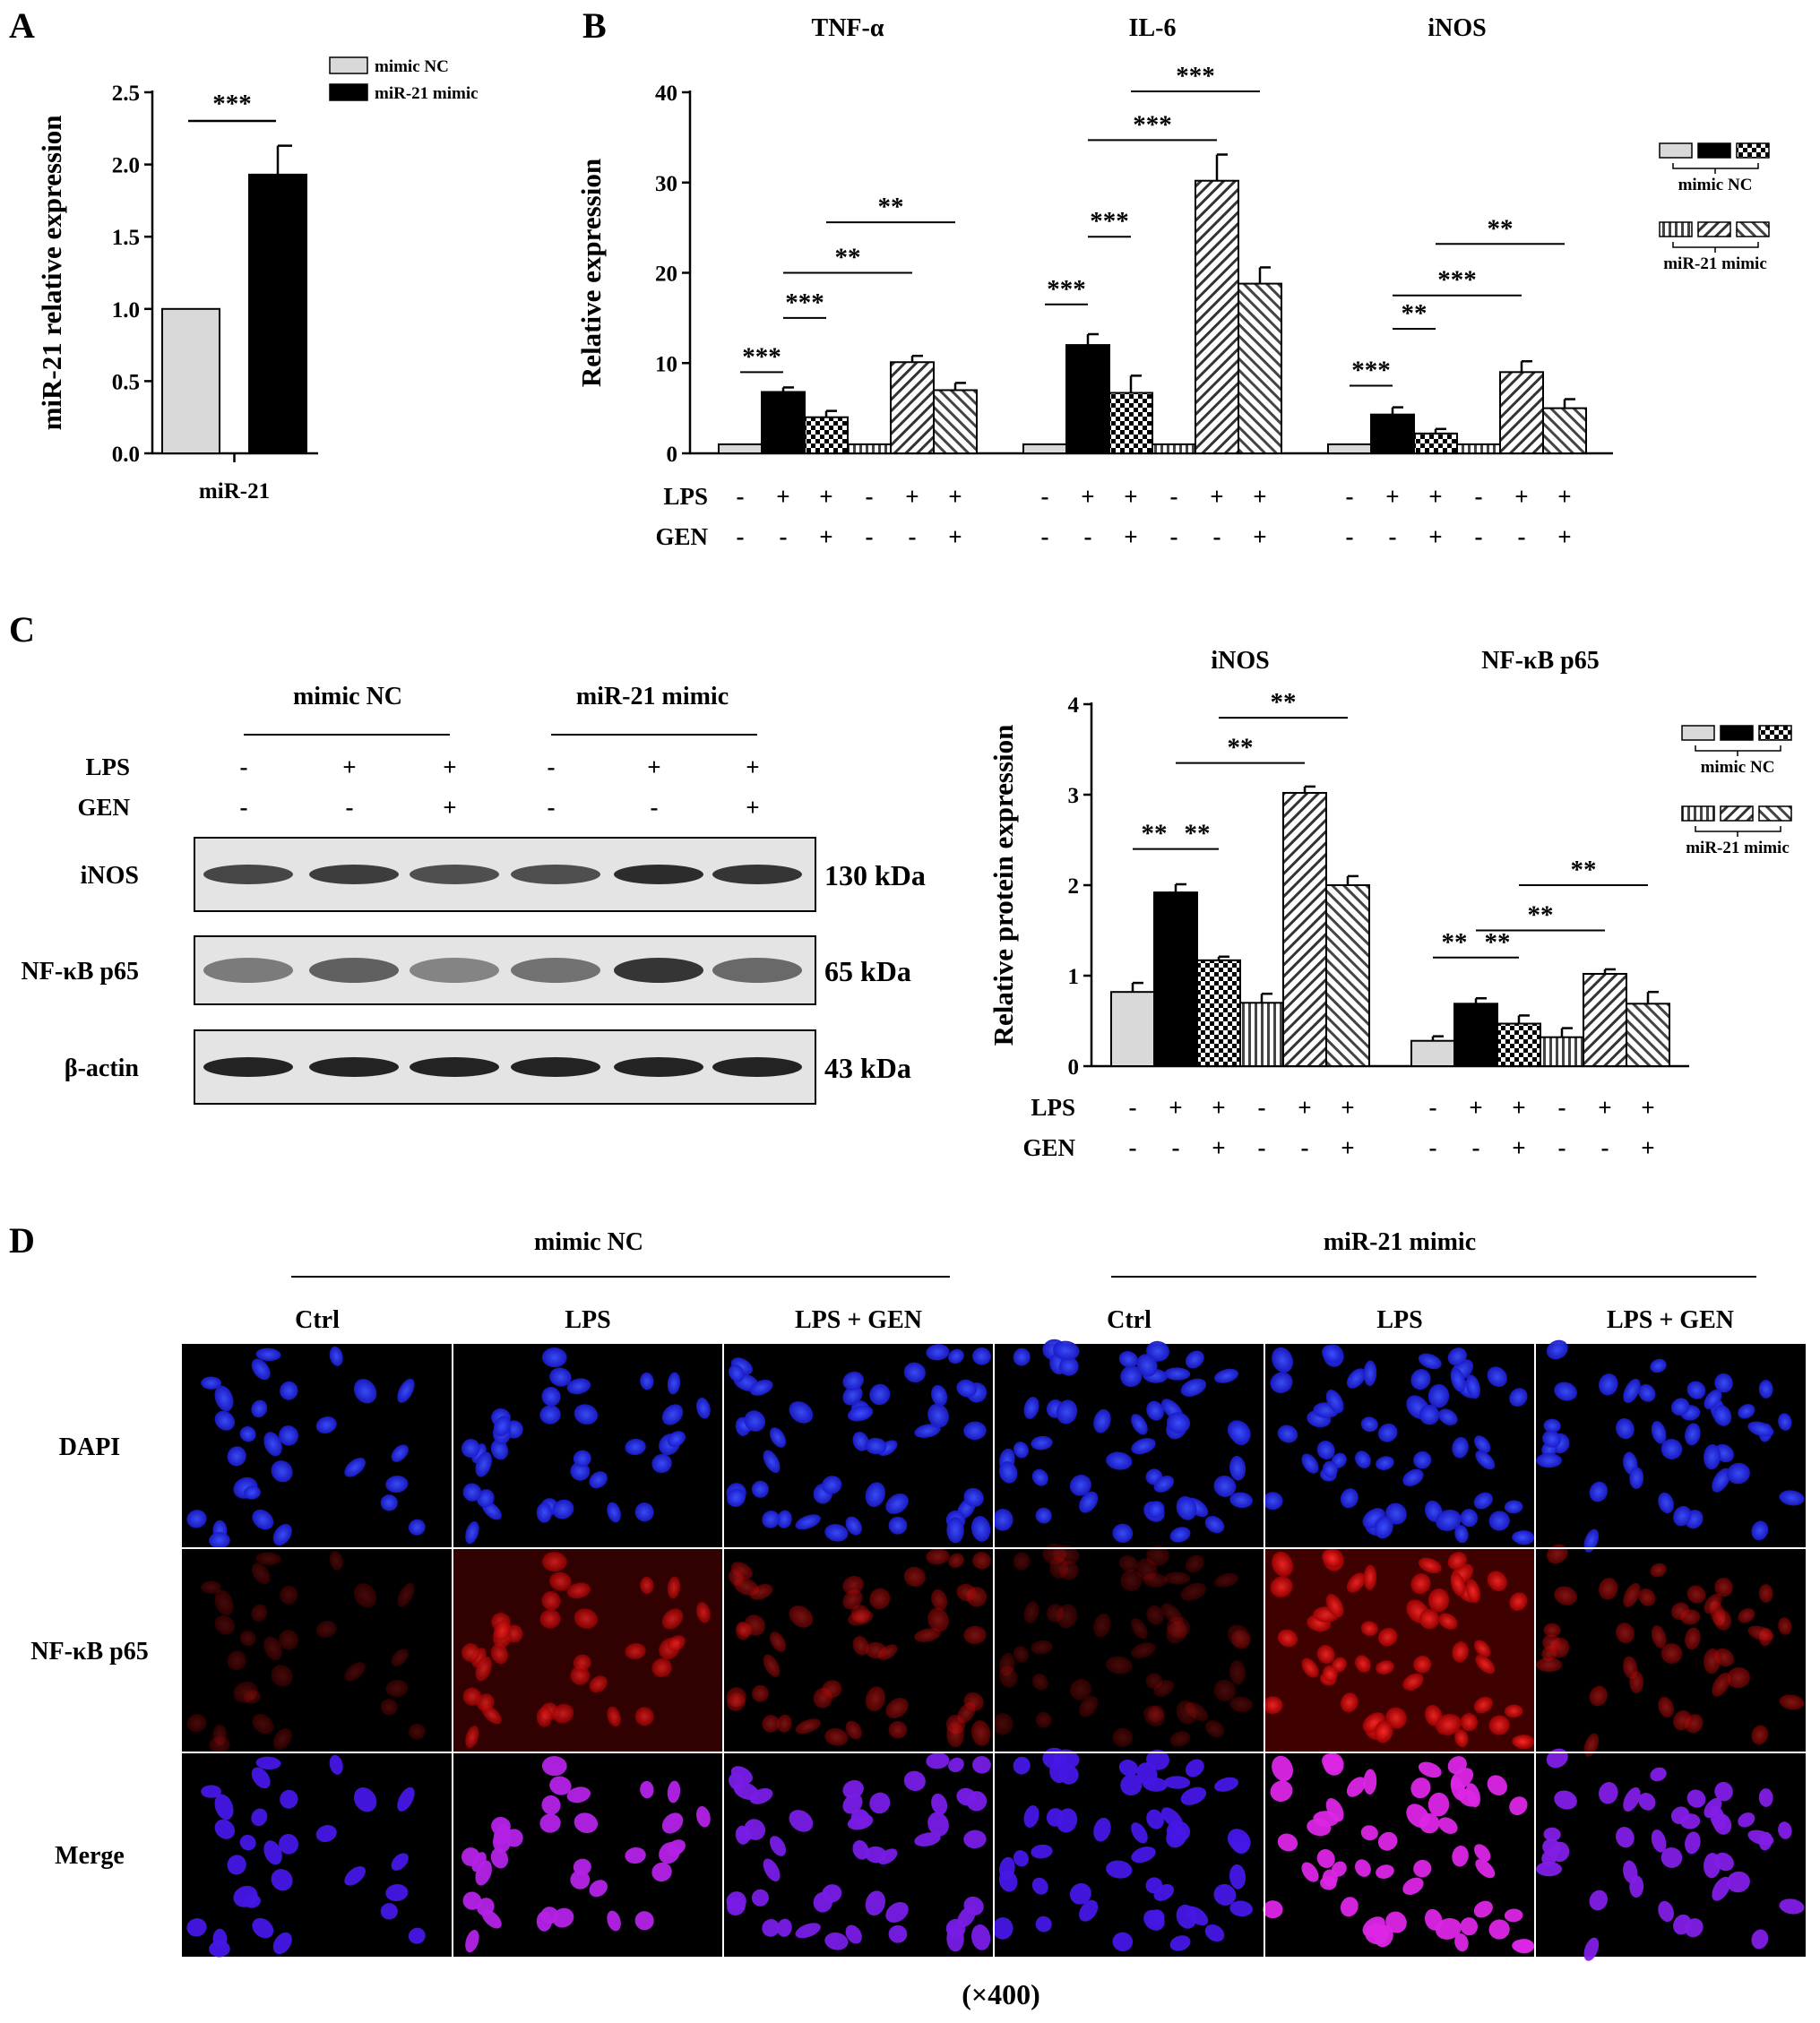 Image resolution: width=1820 pixels, height=2023 pixels. I want to click on blot-condition-sign: +, so click(449, 807).